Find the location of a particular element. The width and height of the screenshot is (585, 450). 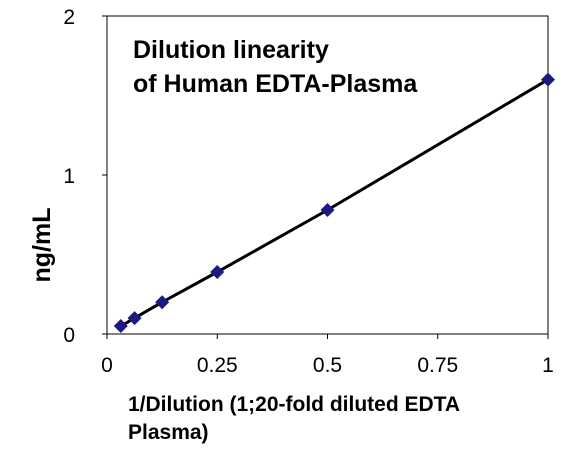

y-tick-label: 1 is located at coordinates (69, 176).